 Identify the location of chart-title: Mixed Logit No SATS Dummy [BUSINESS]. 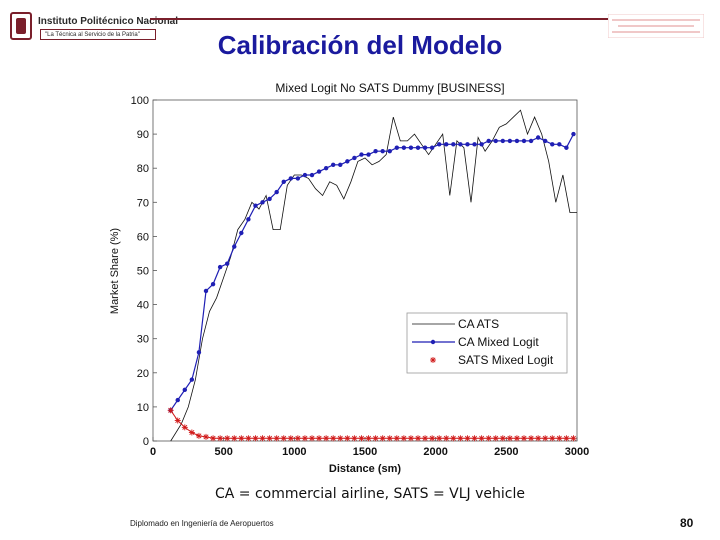
(389, 88).